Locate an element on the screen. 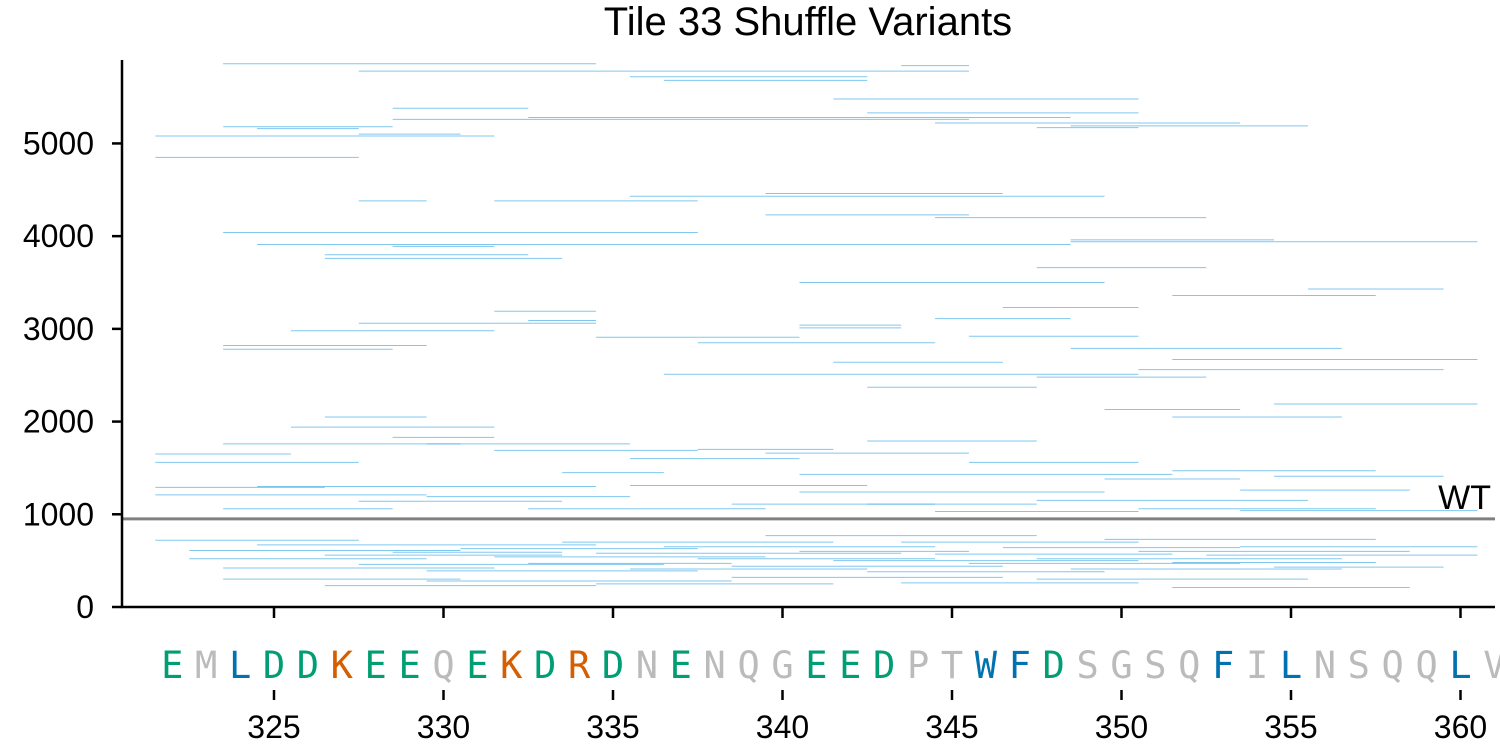  residue-343: D is located at coordinates (884, 665).